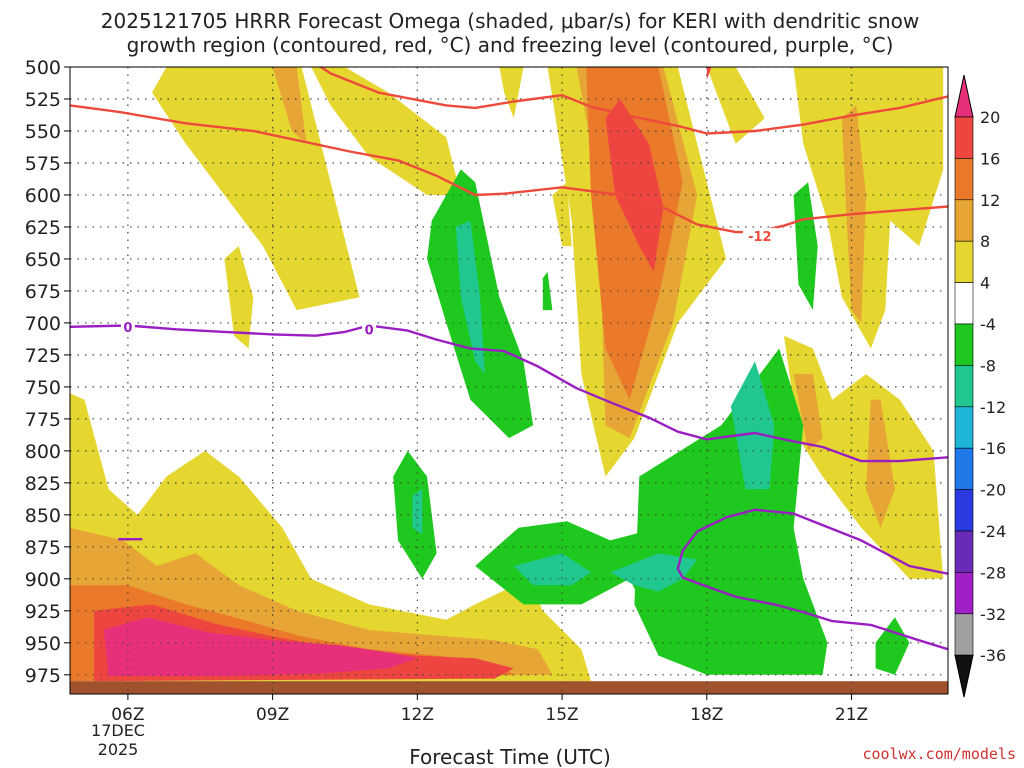 This screenshot has height=768, width=1024. Describe the element at coordinates (561, 715) in the screenshot. I see `x-tick-label-15Z: 15Z` at that location.